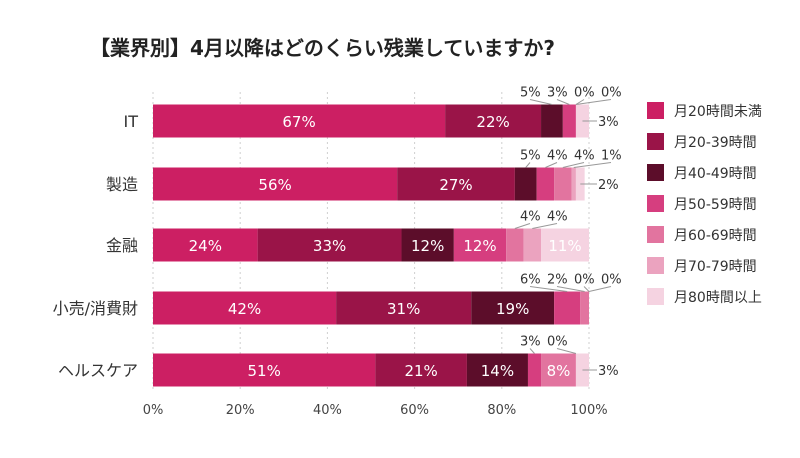 Image resolution: width=800 pixels, height=458 pixels. I want to click on x-tick-labels: 0% 20% 40% 60% 80% 100%, so click(375, 410).